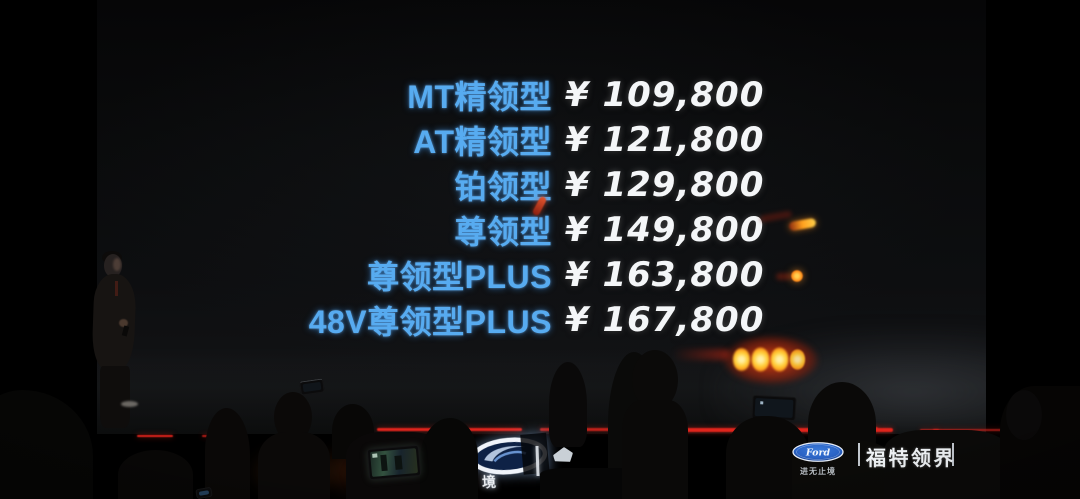 This screenshot has width=1080, height=499. What do you see at coordinates (701, 354) in the screenshot?
I see `tail-light-trail` at bounding box center [701, 354].